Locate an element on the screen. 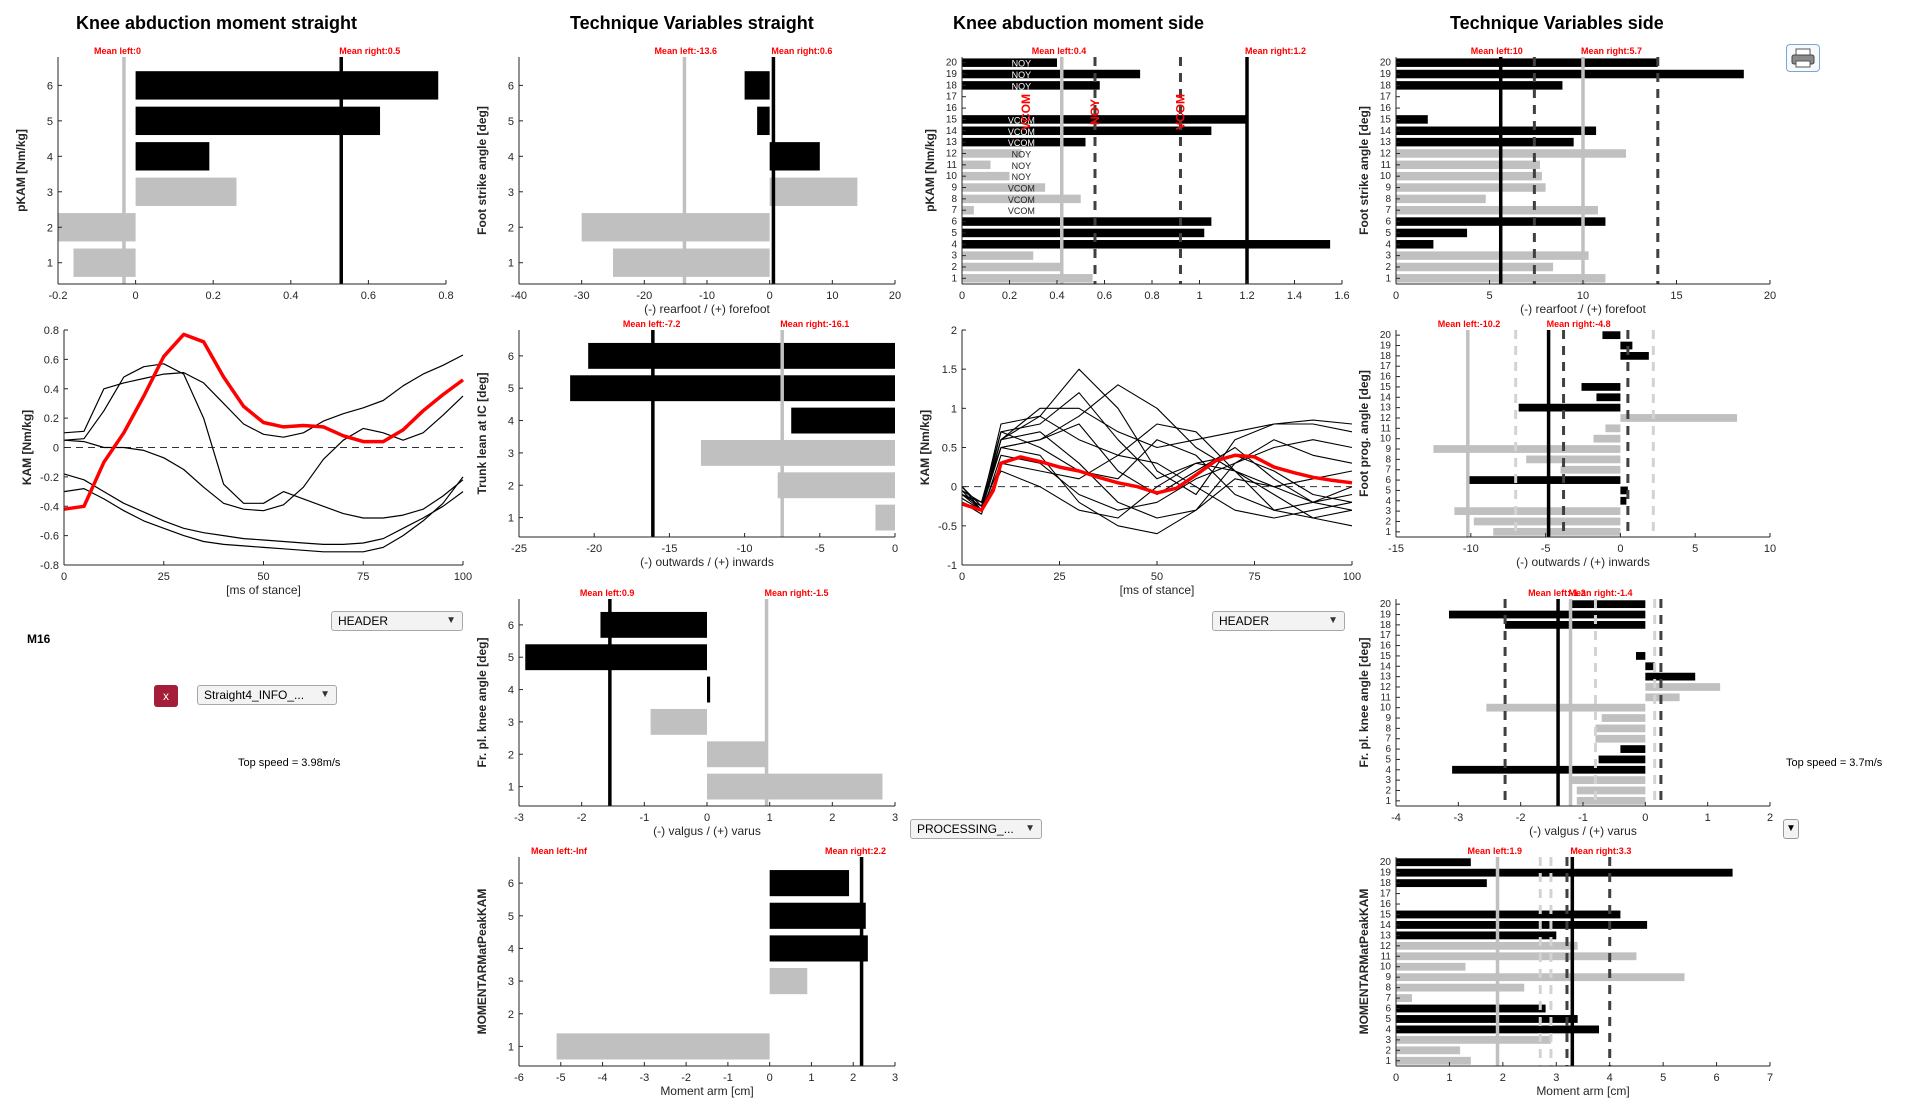 The height and width of the screenshot is (1107, 1920). mean-annotation: Mean right:0.6 is located at coordinates (801, 51).